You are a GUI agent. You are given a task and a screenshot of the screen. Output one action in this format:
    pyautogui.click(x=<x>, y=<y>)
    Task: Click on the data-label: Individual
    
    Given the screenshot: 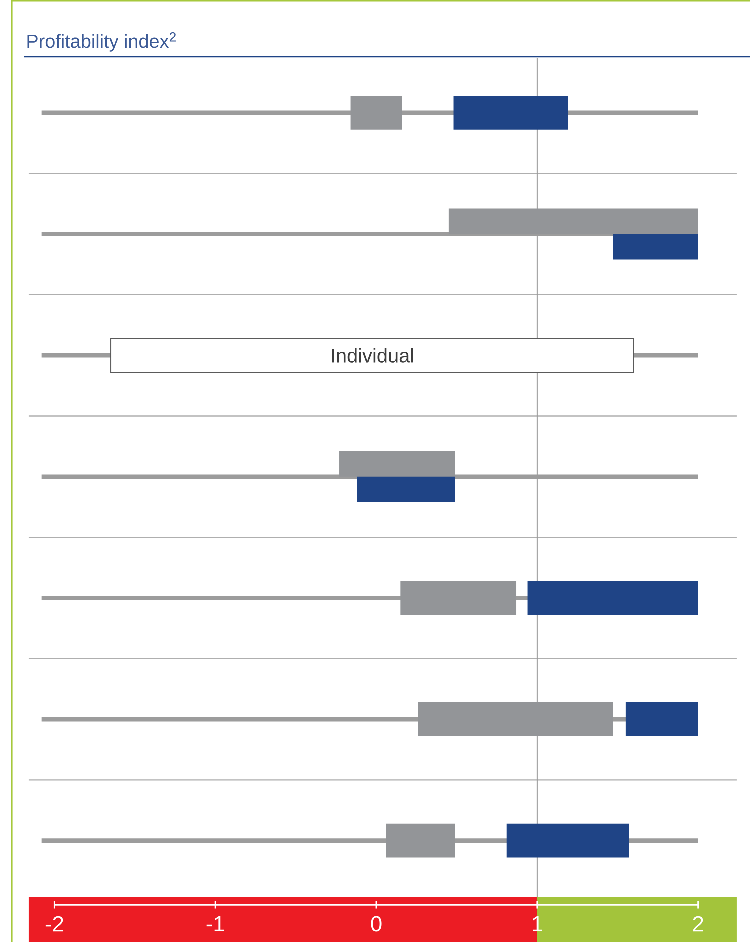 What is the action you would take?
    pyautogui.click(x=373, y=355)
    